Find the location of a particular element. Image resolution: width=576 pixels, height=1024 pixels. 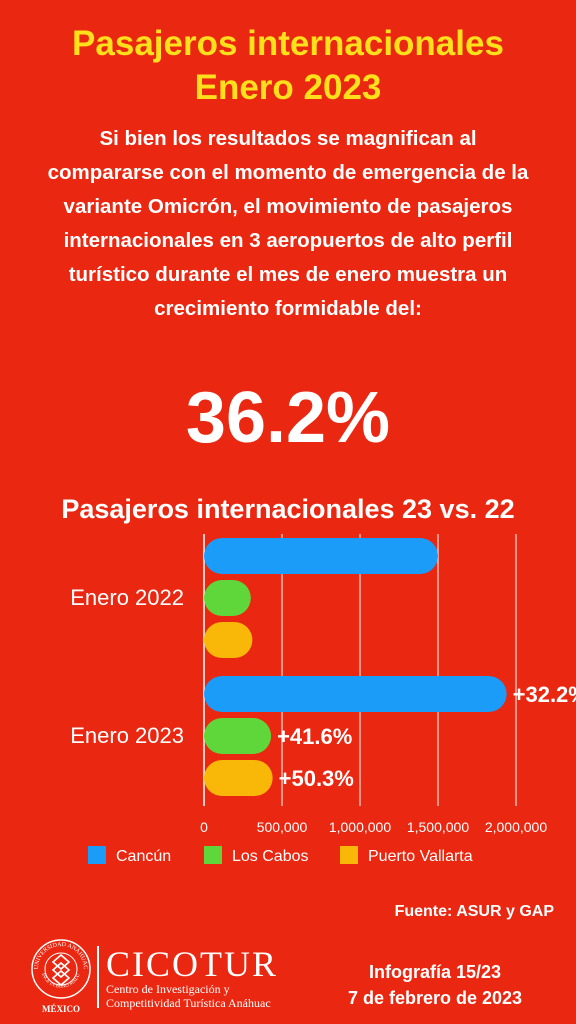

x-tick-label: 1,500,000 is located at coordinates (438, 827).